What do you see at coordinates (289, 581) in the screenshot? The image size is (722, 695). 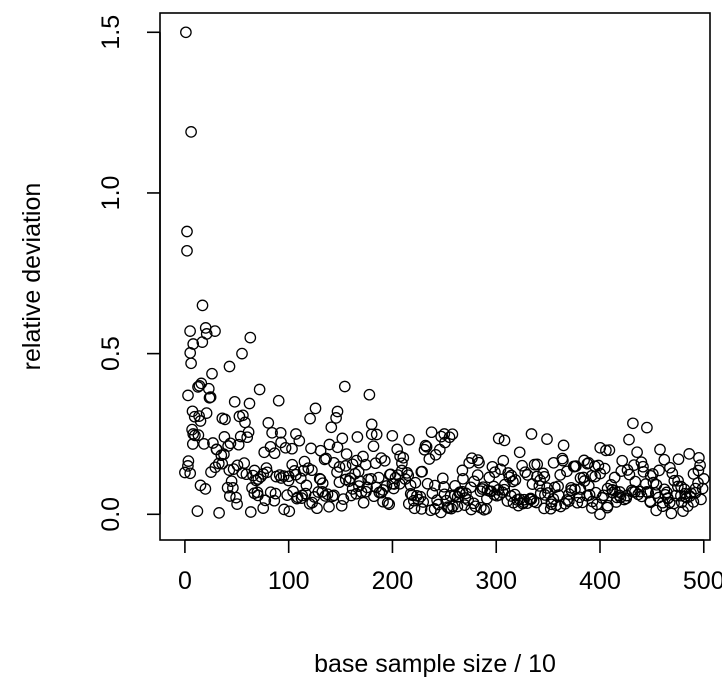 I see `x-tick-label: 100` at bounding box center [289, 581].